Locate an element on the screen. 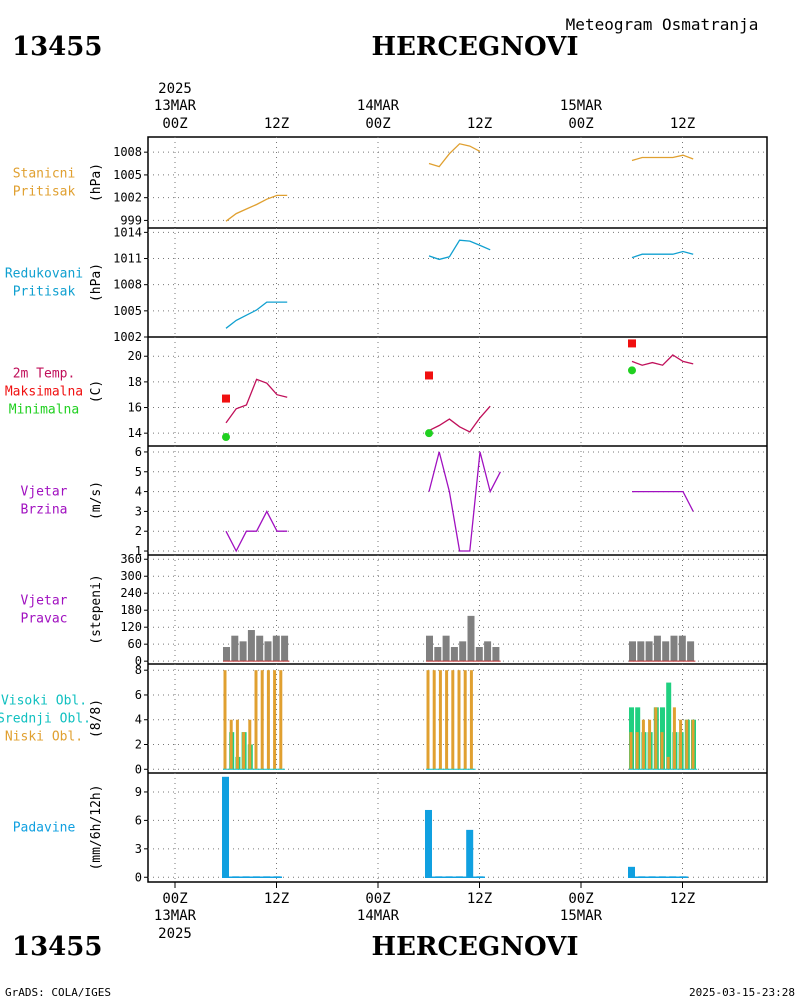 The image size is (800, 1000). panel-label: Maksimalna is located at coordinates (44, 392).